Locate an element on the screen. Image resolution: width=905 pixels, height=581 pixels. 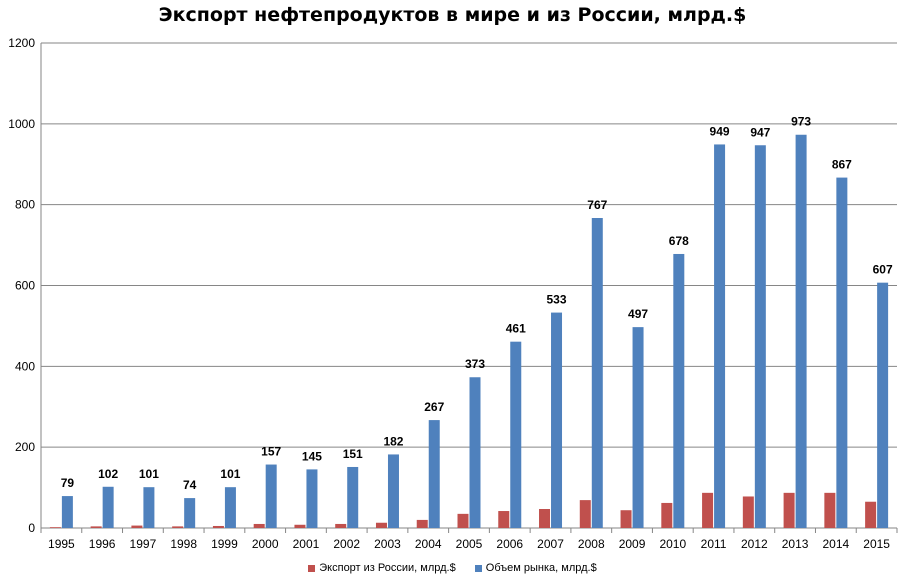
data-label: 267 is located at coordinates (434, 407).